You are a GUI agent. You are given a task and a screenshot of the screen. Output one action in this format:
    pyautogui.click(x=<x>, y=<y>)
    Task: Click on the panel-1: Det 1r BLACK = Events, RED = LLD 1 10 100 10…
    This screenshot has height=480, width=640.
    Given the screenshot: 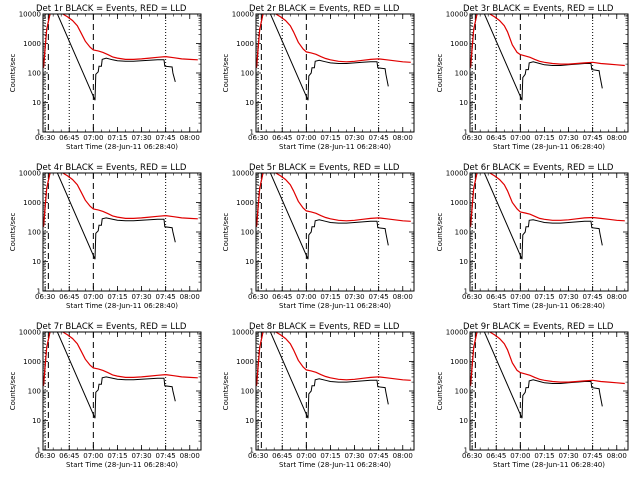 What is the action you would take?
    pyautogui.click(x=105, y=77)
    